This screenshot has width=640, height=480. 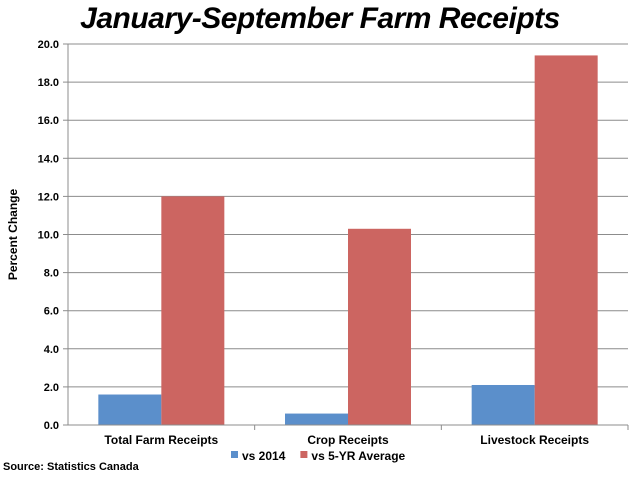 What do you see at coordinates (71, 467) in the screenshot?
I see `source-note: Source: Statistics Canada` at bounding box center [71, 467].